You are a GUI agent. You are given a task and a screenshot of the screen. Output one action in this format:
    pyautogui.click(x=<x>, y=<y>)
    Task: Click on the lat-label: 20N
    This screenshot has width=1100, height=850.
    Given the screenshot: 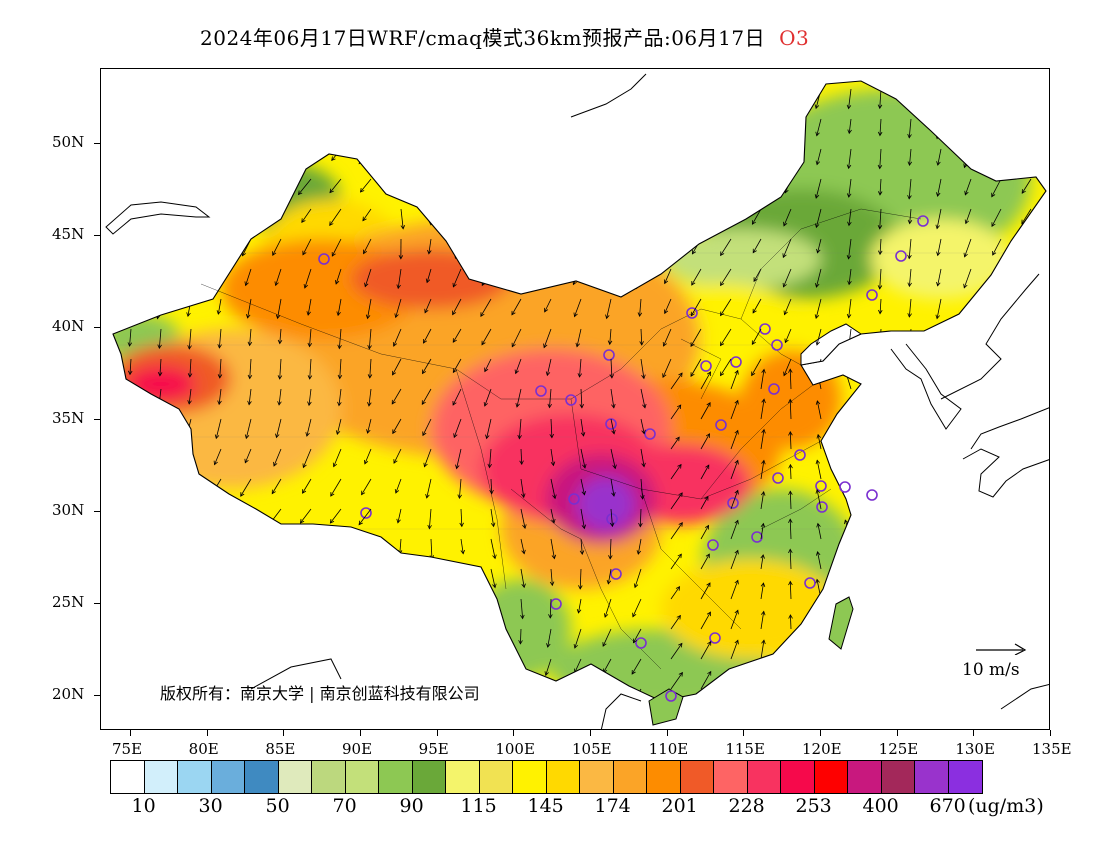 What is the action you would take?
    pyautogui.click(x=68, y=694)
    